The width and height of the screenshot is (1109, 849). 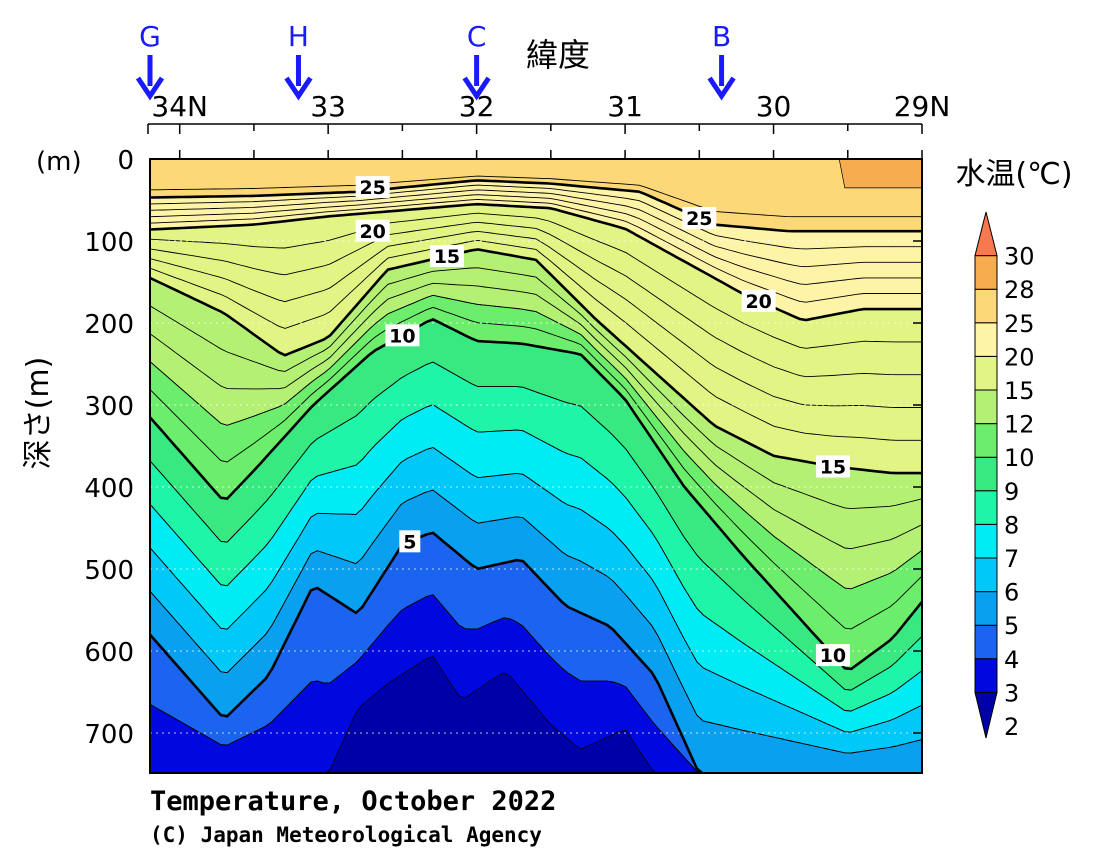 I want to click on lat-tick-label: 31, so click(x=625, y=106).